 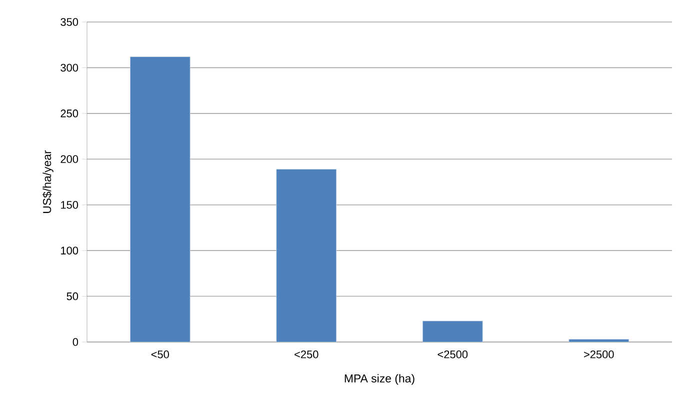 I want to click on x-axis-title: MPA size (ha), so click(x=379, y=379).